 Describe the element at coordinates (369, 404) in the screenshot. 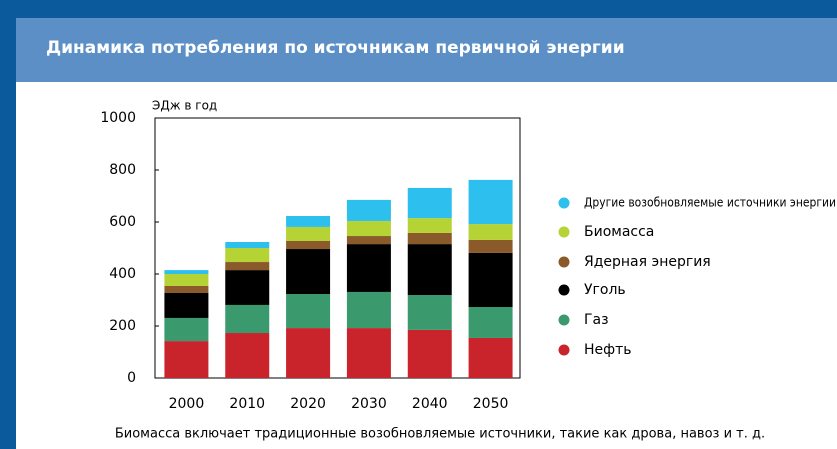

I see `x-tick-label: 2030` at that location.